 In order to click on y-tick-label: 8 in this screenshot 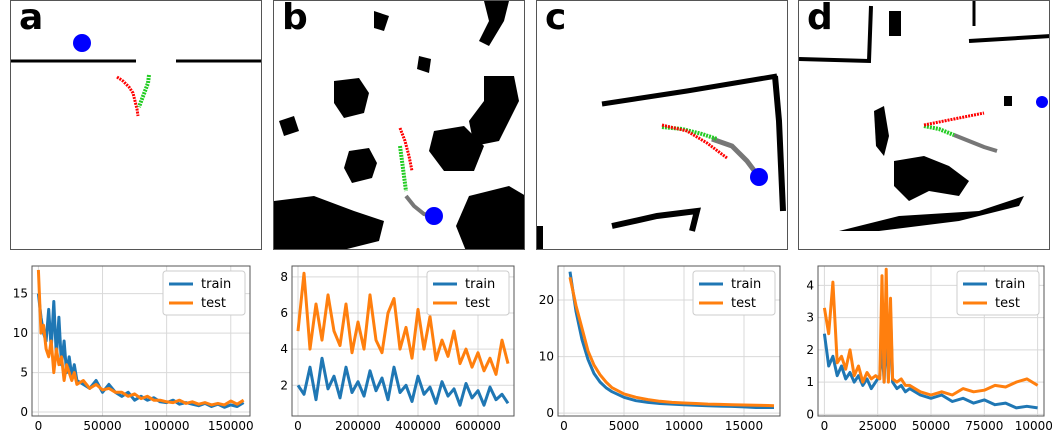, I will do `click(284, 277)`.